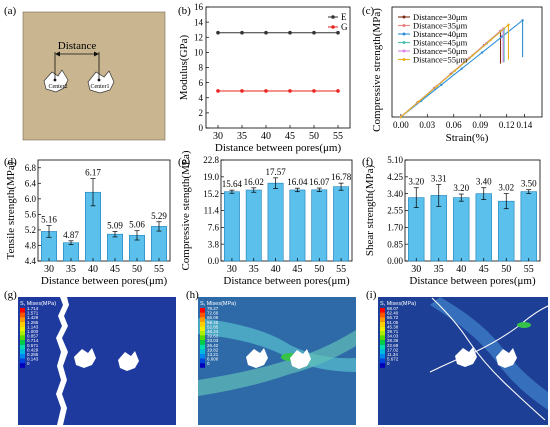 Image resolution: width=550 pixels, height=427 pixels. I want to click on y-tick-label: 15.2, so click(211, 194).